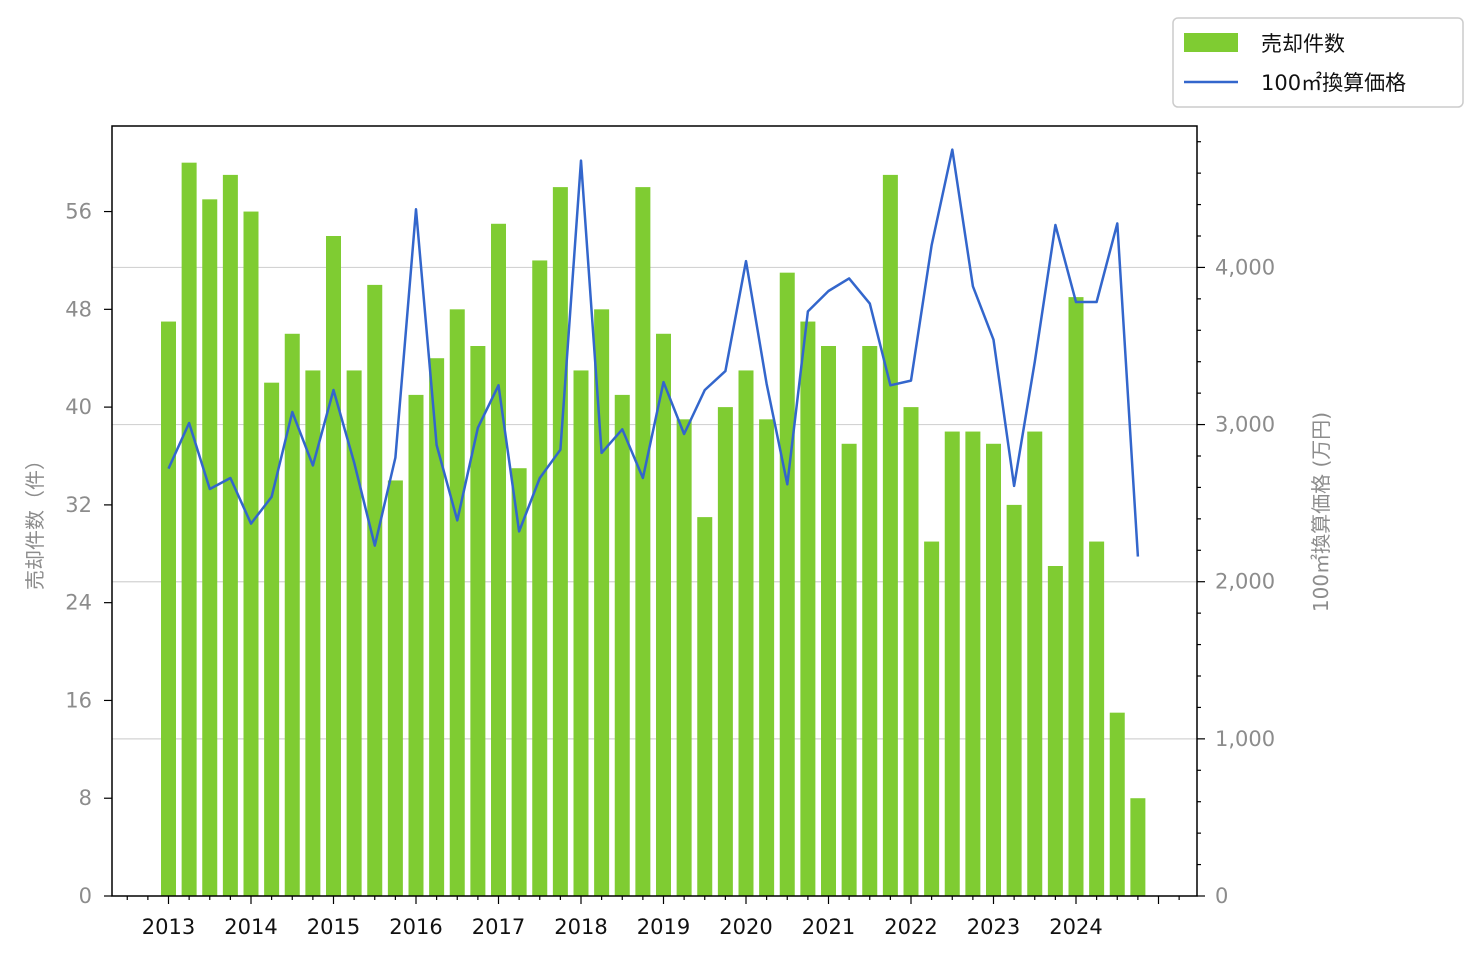 The height and width of the screenshot is (961, 1483). I want to click on legend: 売却件数 100㎡換算価格, so click(1318, 62).